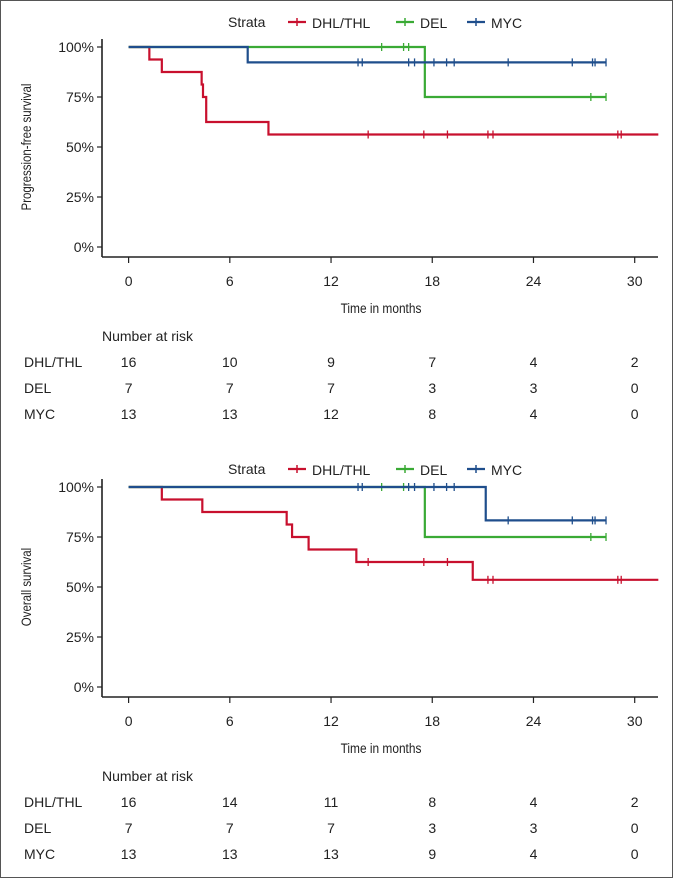 The width and height of the screenshot is (673, 878). Describe the element at coordinates (76, 487) in the screenshot. I see `y-tick-label: 100%` at that location.